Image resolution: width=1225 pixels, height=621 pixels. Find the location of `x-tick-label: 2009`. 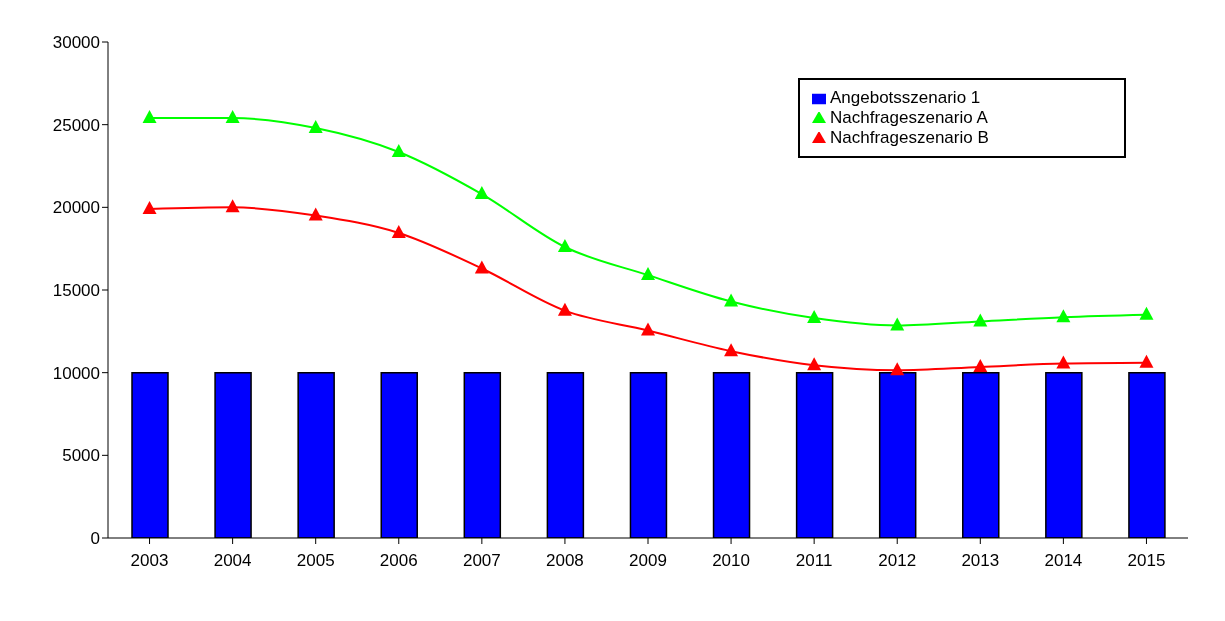

x-tick-label: 2009 is located at coordinates (648, 561).